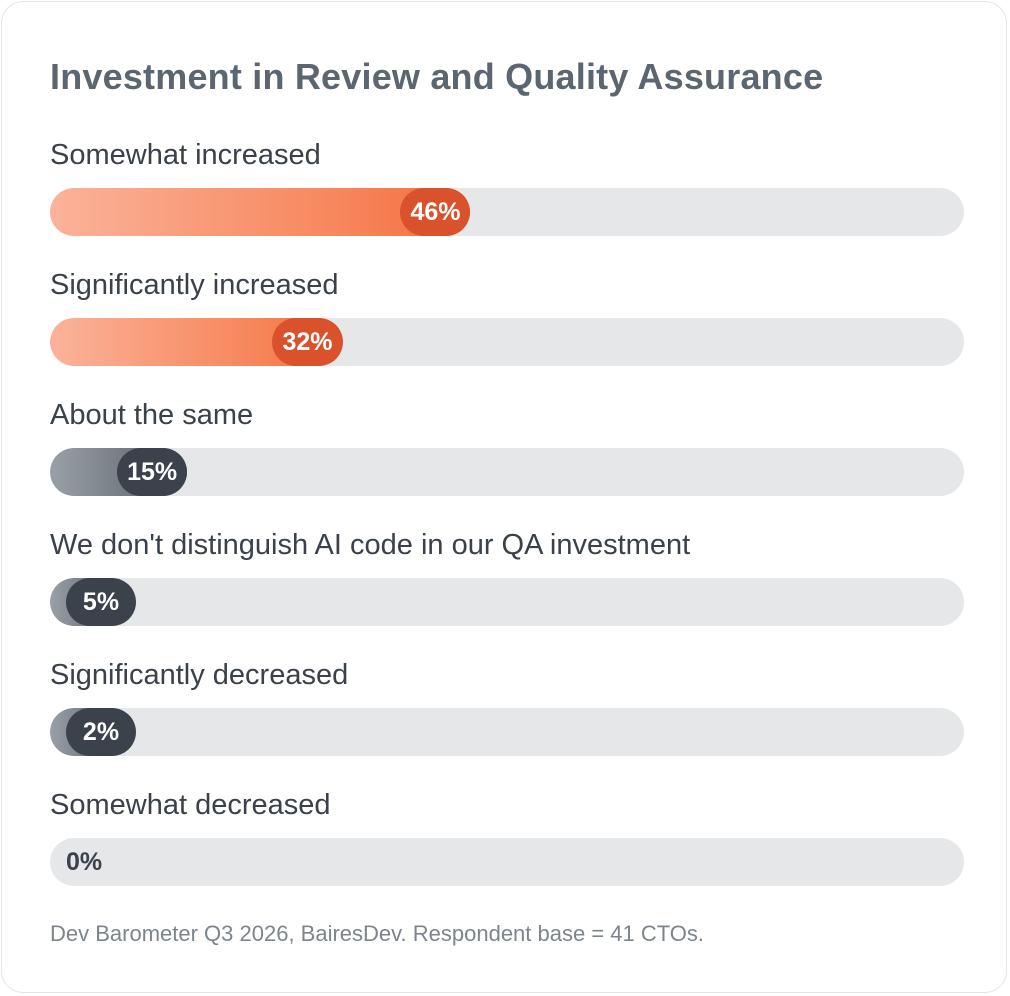  I want to click on bar-track: 5%, so click(507, 602).